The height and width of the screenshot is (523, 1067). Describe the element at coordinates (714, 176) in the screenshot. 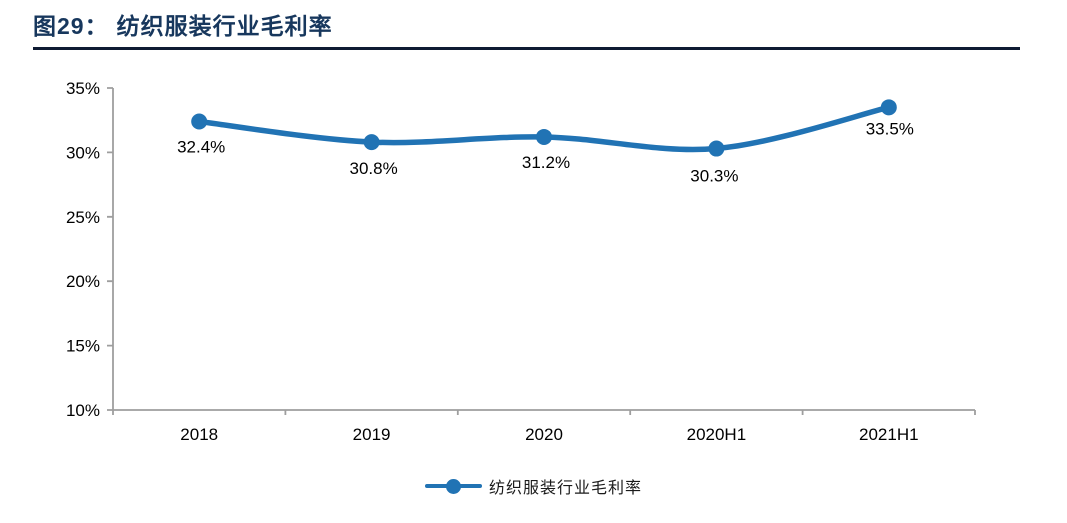

I see `data-point-label: 30.3%` at that location.